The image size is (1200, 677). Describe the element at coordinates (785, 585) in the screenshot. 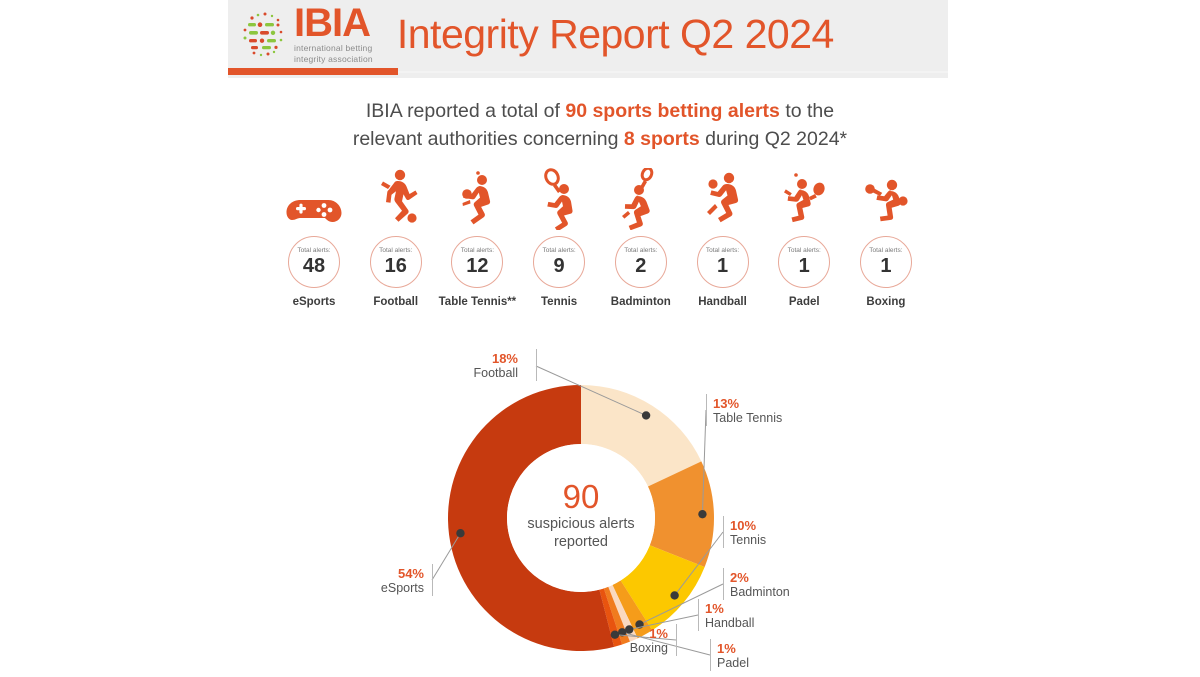

I see `callout-badminton: 2% Badminton` at that location.